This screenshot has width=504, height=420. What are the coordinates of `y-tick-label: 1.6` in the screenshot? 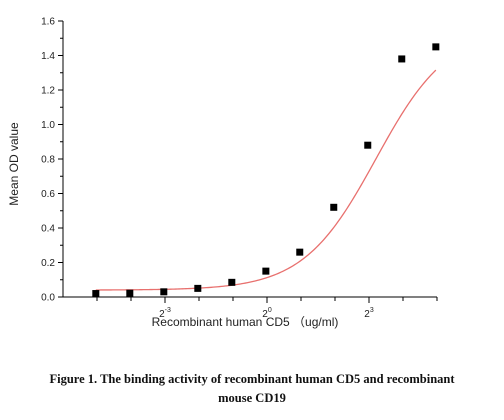 It's located at (48, 22).